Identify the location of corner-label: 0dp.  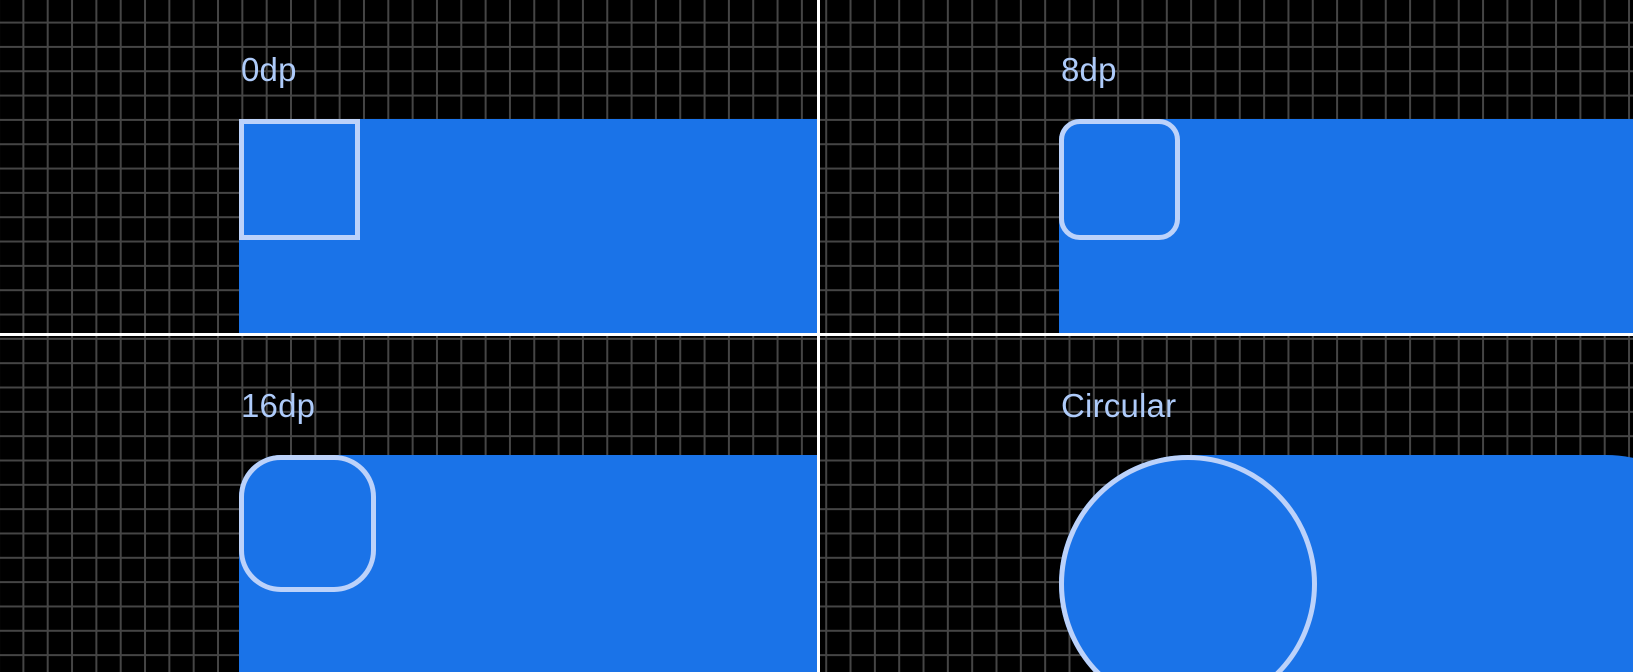
(269, 69).